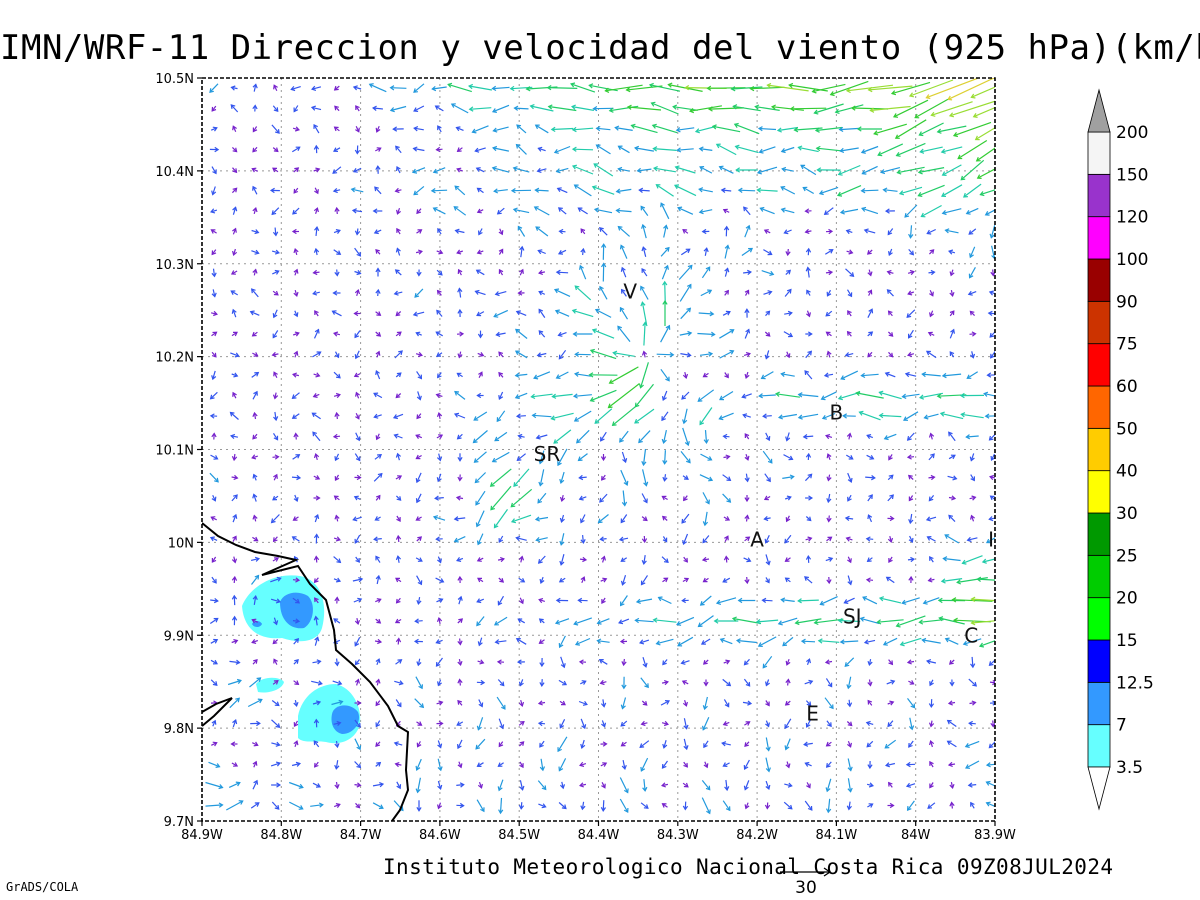 This screenshot has height=900, width=1200. Describe the element at coordinates (836, 835) in the screenshot. I see `x-tick-label: 84.1W` at that location.